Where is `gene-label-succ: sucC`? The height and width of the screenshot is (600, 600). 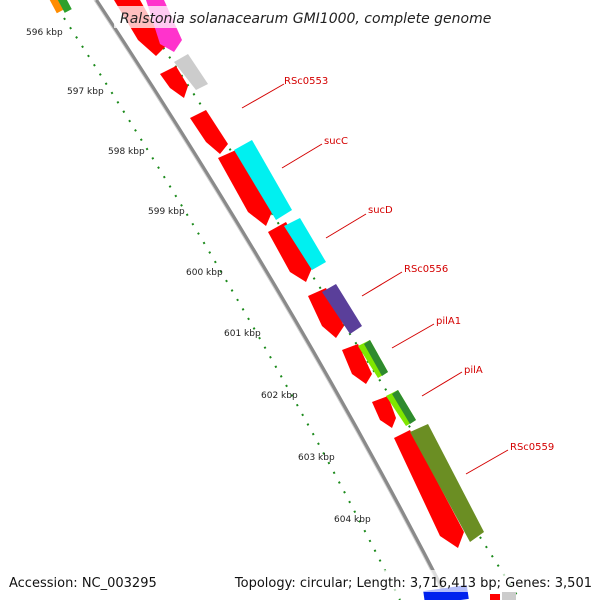
gene-label-succ: sucC is located at coordinates (336, 141).